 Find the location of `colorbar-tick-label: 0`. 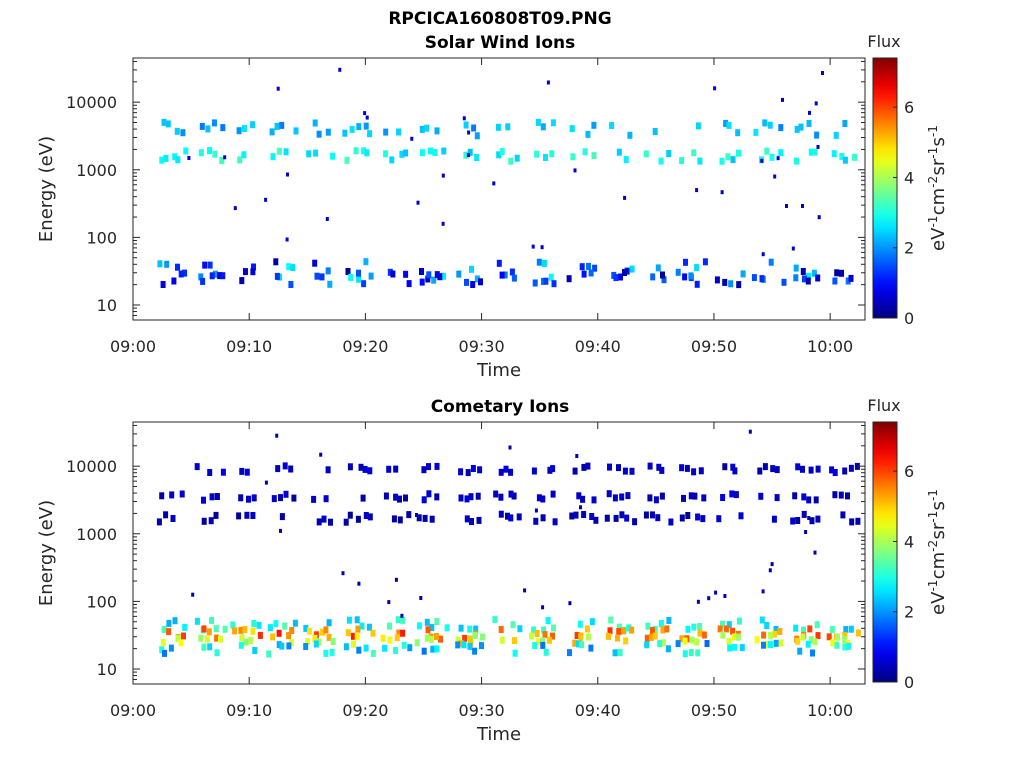

colorbar-tick-label: 0 is located at coordinates (909, 318).